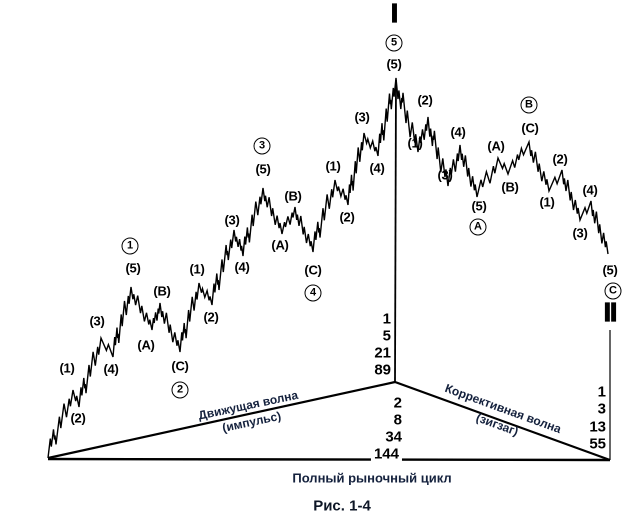 This screenshot has width=638, height=519. I want to click on wave-label-circled: B, so click(529, 105).